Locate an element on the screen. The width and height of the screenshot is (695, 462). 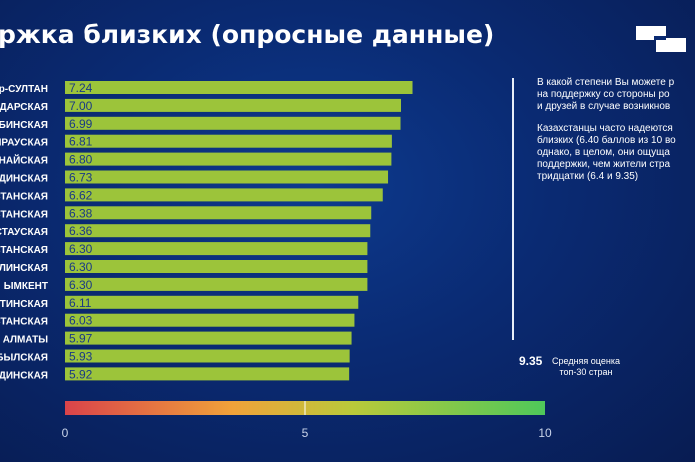
finding-line: близких (6.40 баллов из 10 во is located at coordinates (606, 140).